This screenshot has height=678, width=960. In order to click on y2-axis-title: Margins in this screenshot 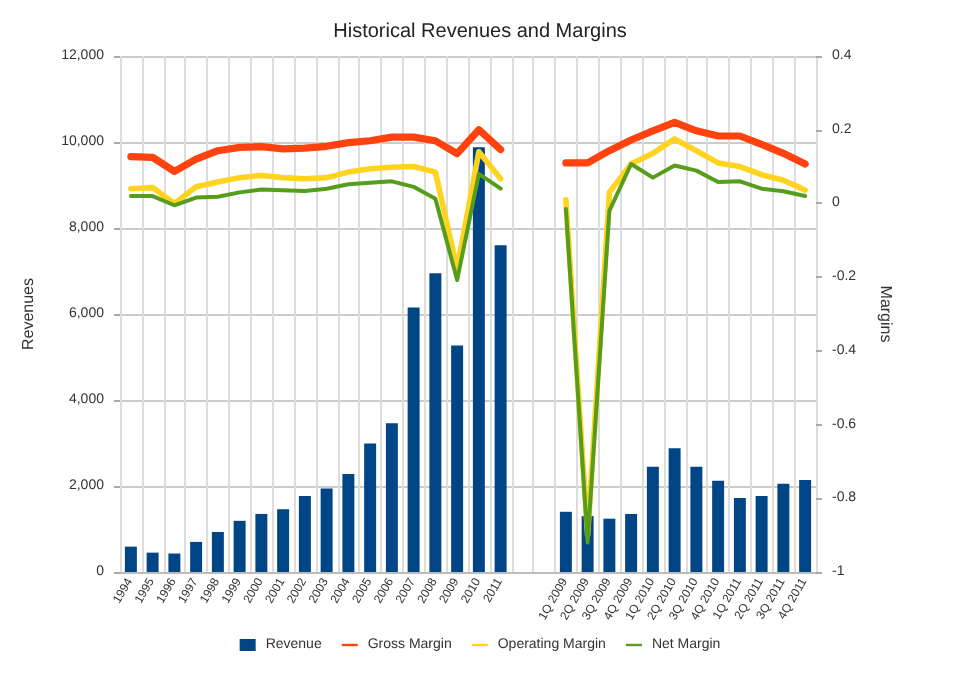, I will do `click(885, 314)`.